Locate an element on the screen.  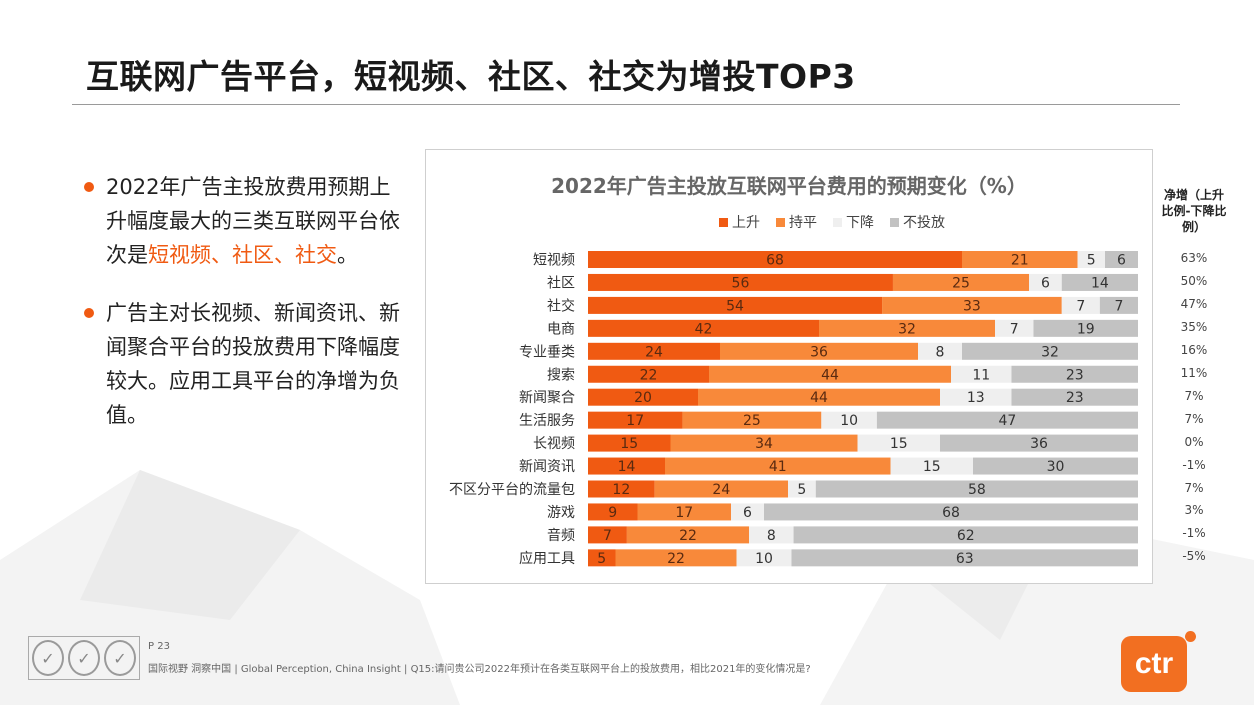
net-increase-value: 63% is located at coordinates (1194, 258).